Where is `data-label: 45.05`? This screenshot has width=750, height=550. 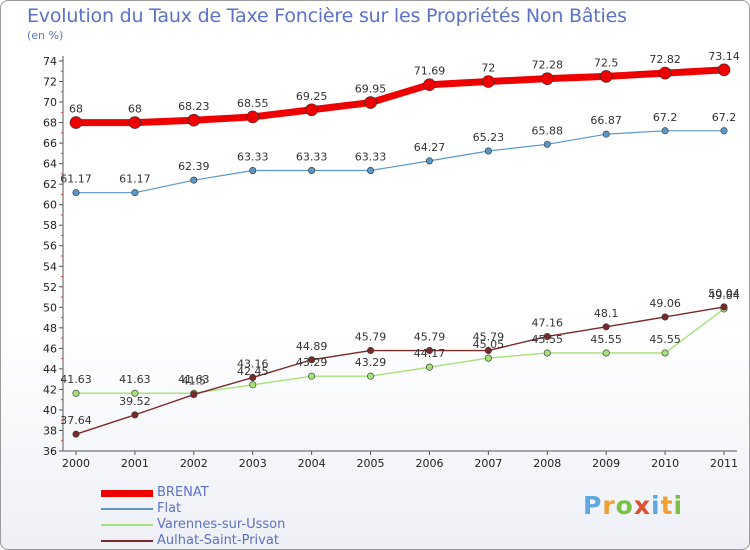 data-label: 45.05 is located at coordinates (489, 344).